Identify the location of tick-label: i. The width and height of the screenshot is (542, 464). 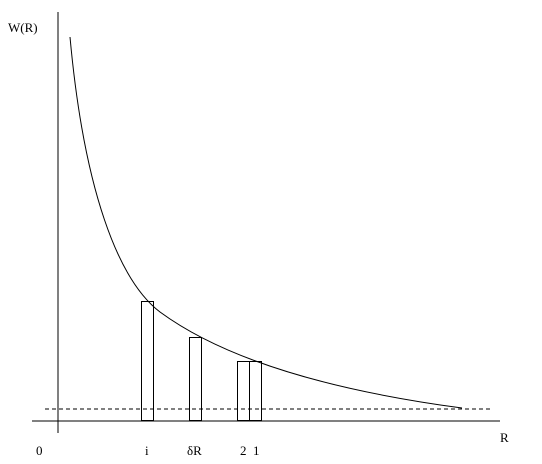
(147, 450).